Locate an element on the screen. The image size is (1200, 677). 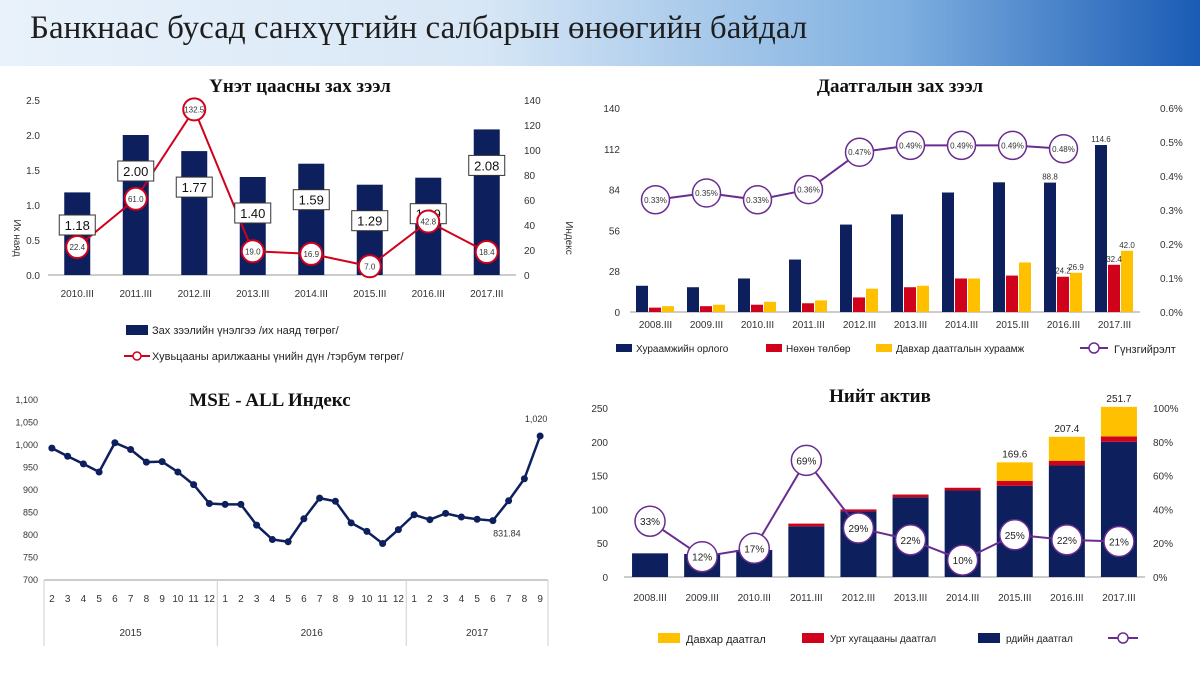
data-label: 42.8 is located at coordinates (428, 222).